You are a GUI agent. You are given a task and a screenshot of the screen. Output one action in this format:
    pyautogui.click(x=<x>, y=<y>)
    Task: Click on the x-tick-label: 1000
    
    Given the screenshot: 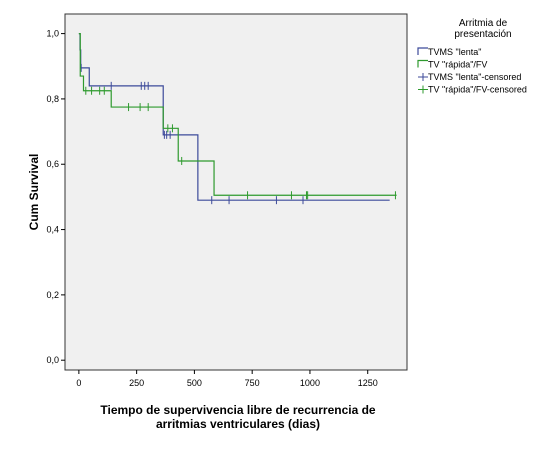 What is the action you would take?
    pyautogui.click(x=310, y=383)
    